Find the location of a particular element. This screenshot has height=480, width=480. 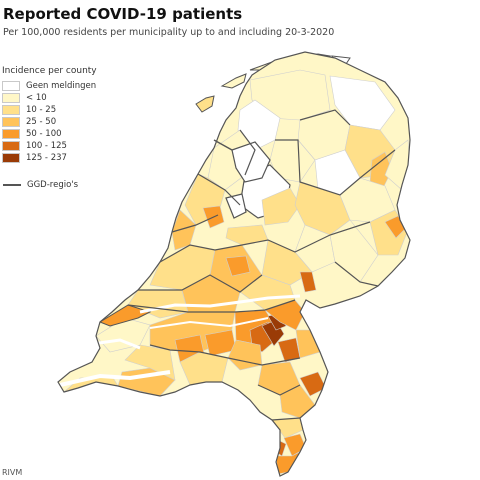

oosterschelde-water is located at coordinates (116, 344).